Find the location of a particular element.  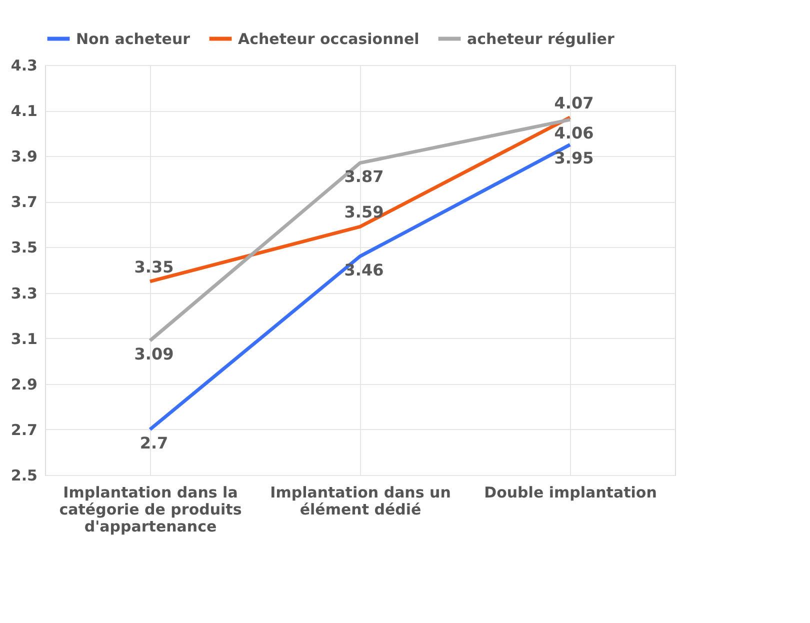

data-label: 3.35 is located at coordinates (154, 266).